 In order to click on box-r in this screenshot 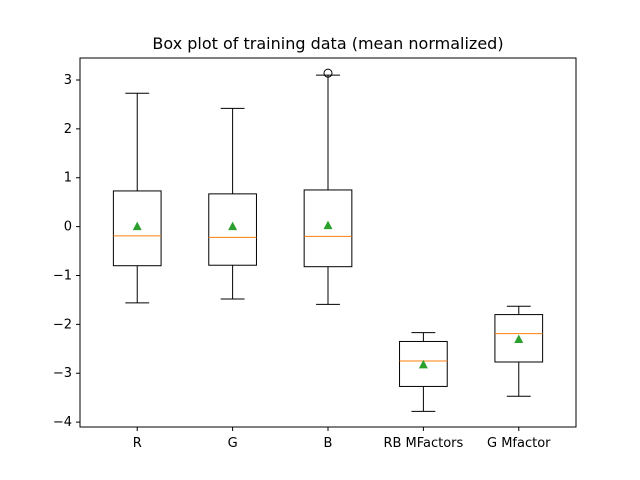, I will do `click(137, 198)`.